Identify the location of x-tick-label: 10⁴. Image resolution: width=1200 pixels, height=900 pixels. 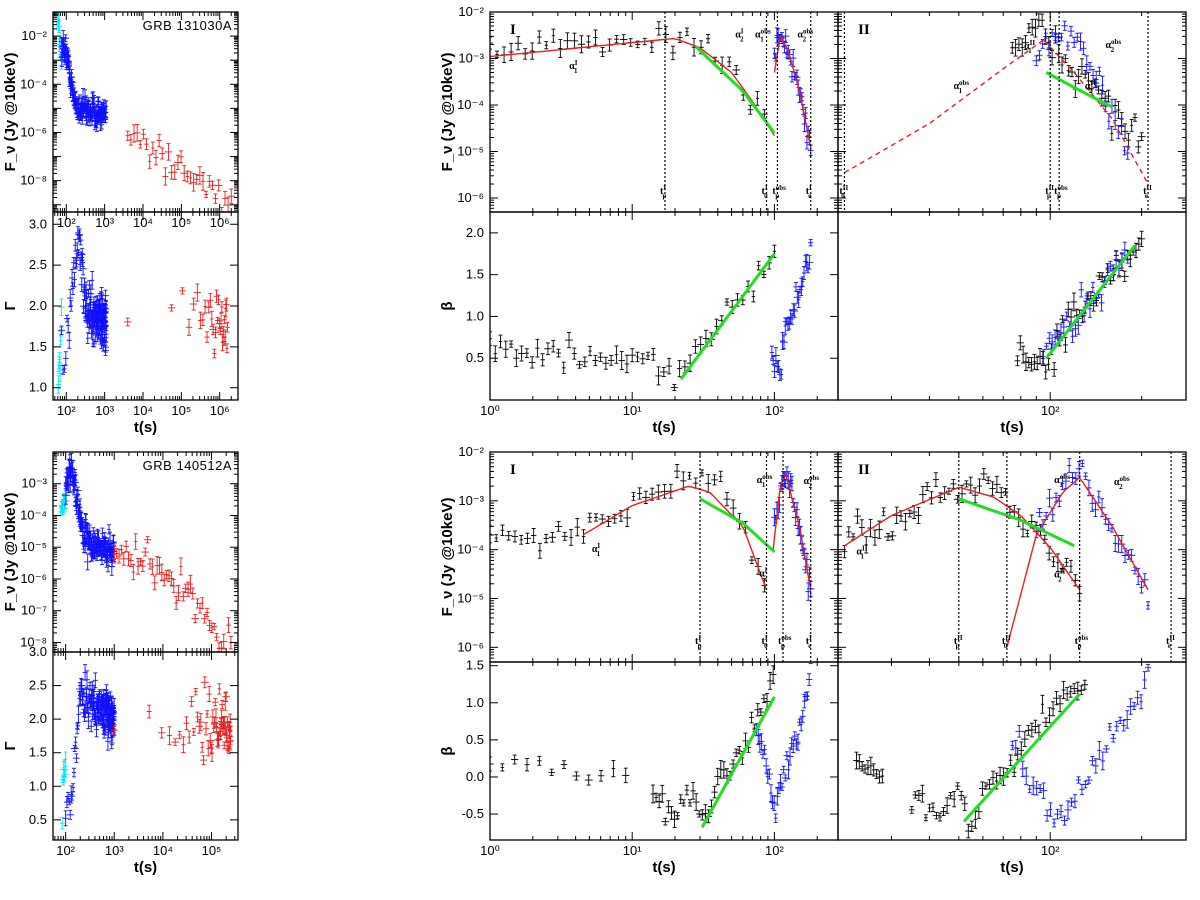
(143, 410).